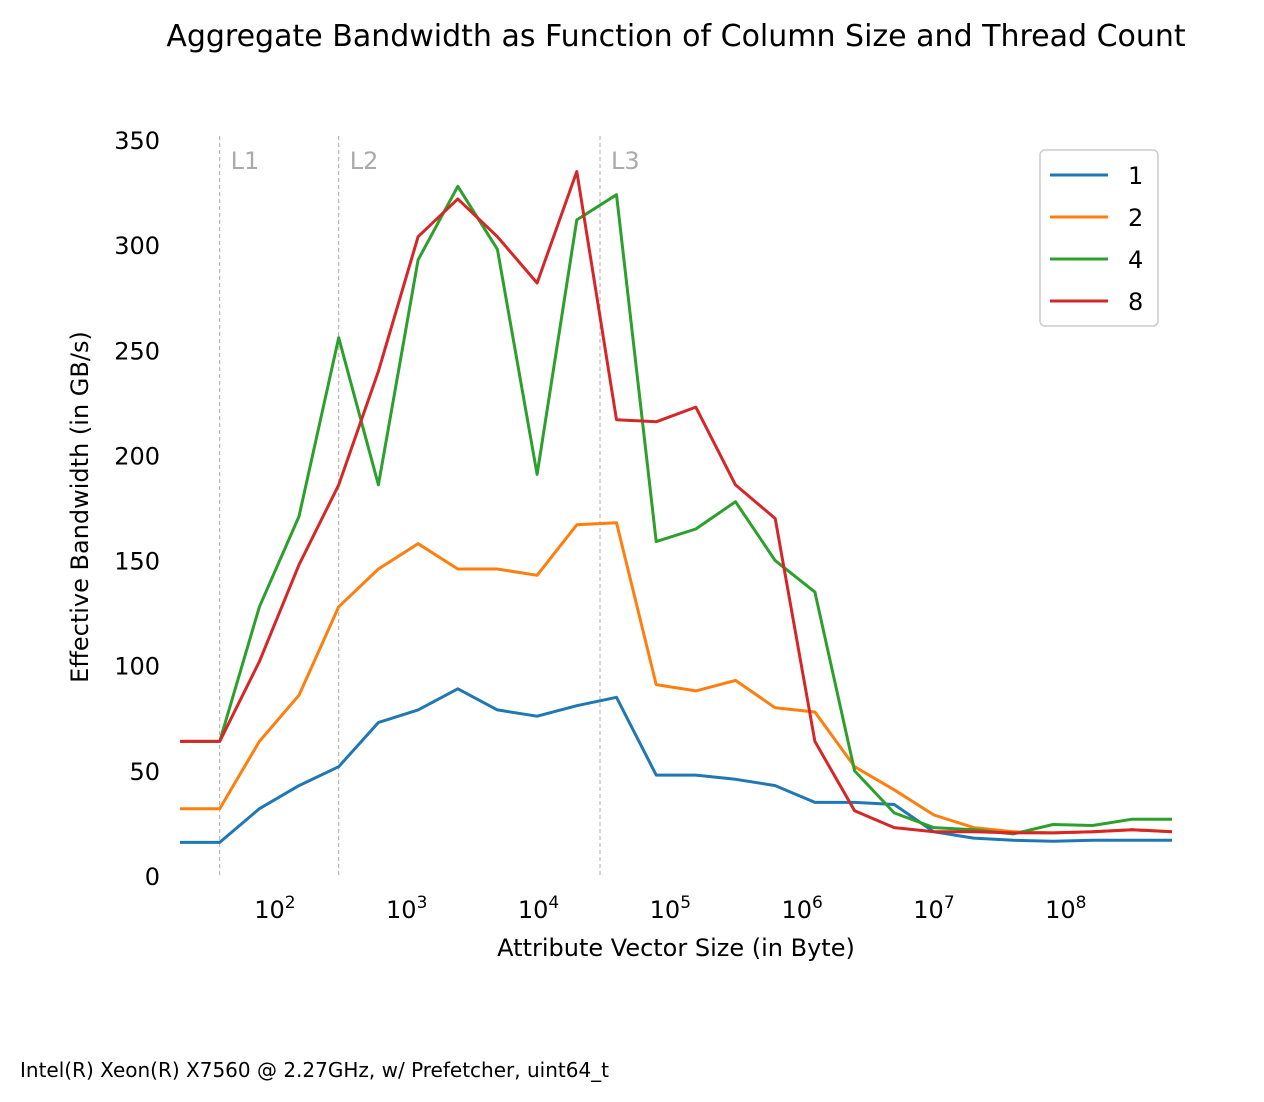  Describe the element at coordinates (364, 161) in the screenshot. I see `cache-label-l2: L2` at that location.